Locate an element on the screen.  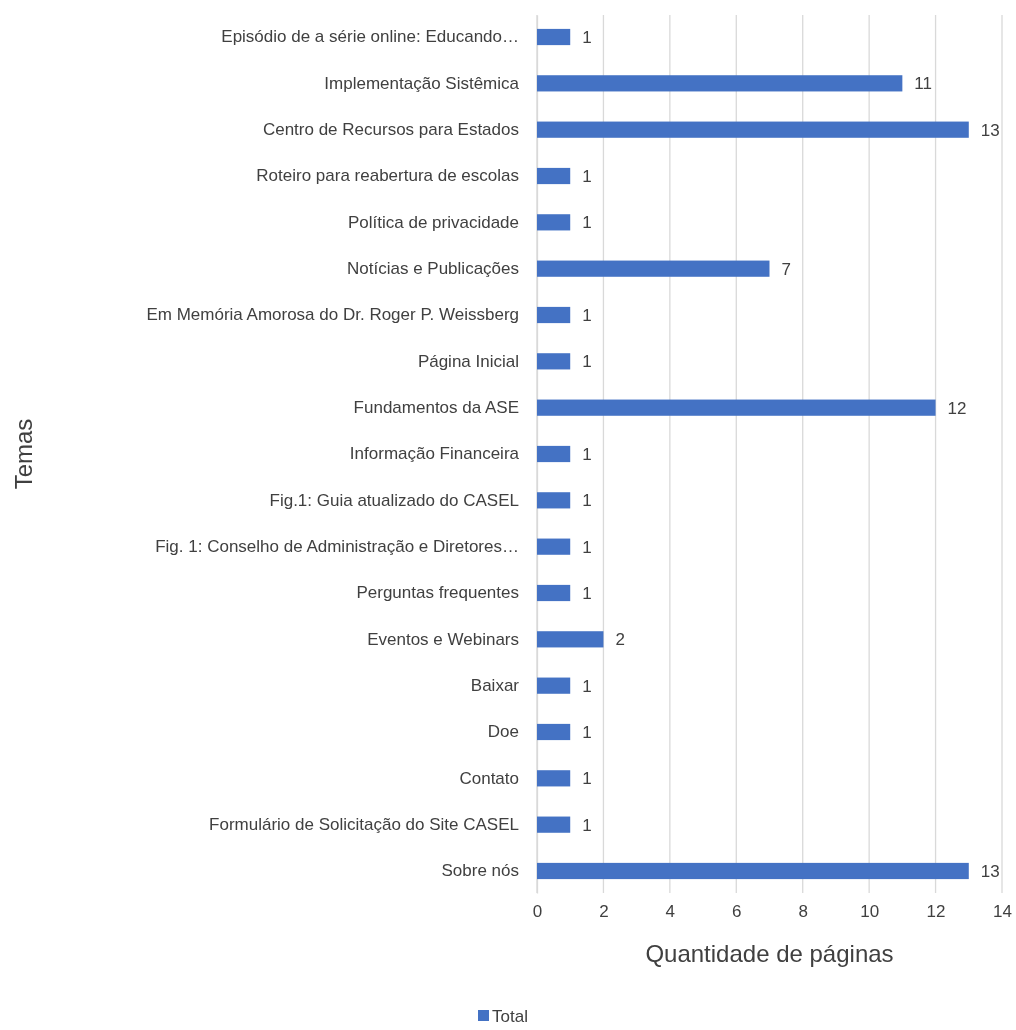
data-label: 7 is located at coordinates (786, 269).